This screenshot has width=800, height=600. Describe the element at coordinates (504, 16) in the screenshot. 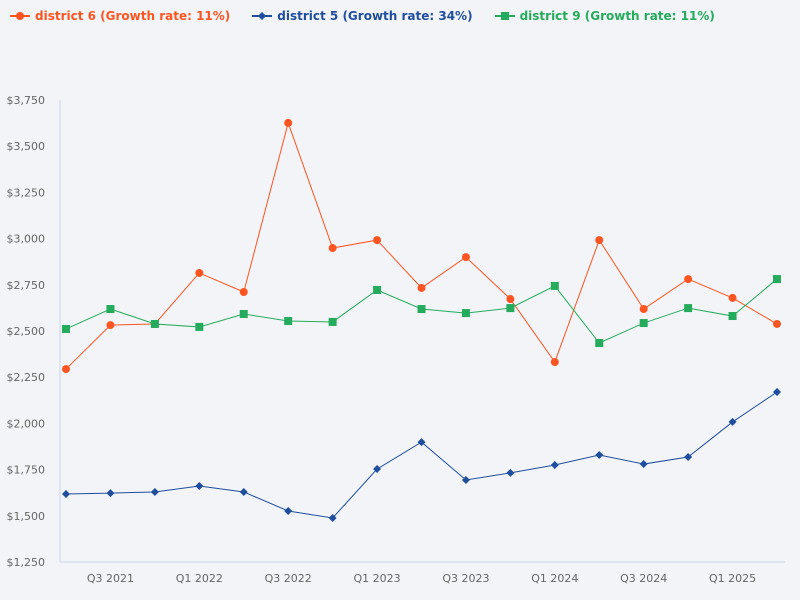

I see `square-marker-icon` at that location.